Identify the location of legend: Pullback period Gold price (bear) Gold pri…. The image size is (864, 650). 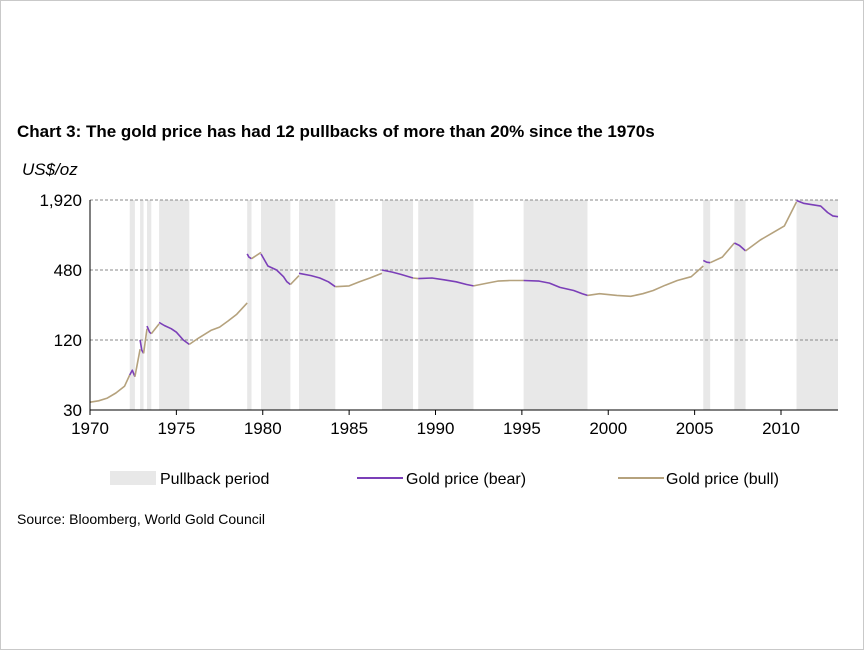
(444, 479).